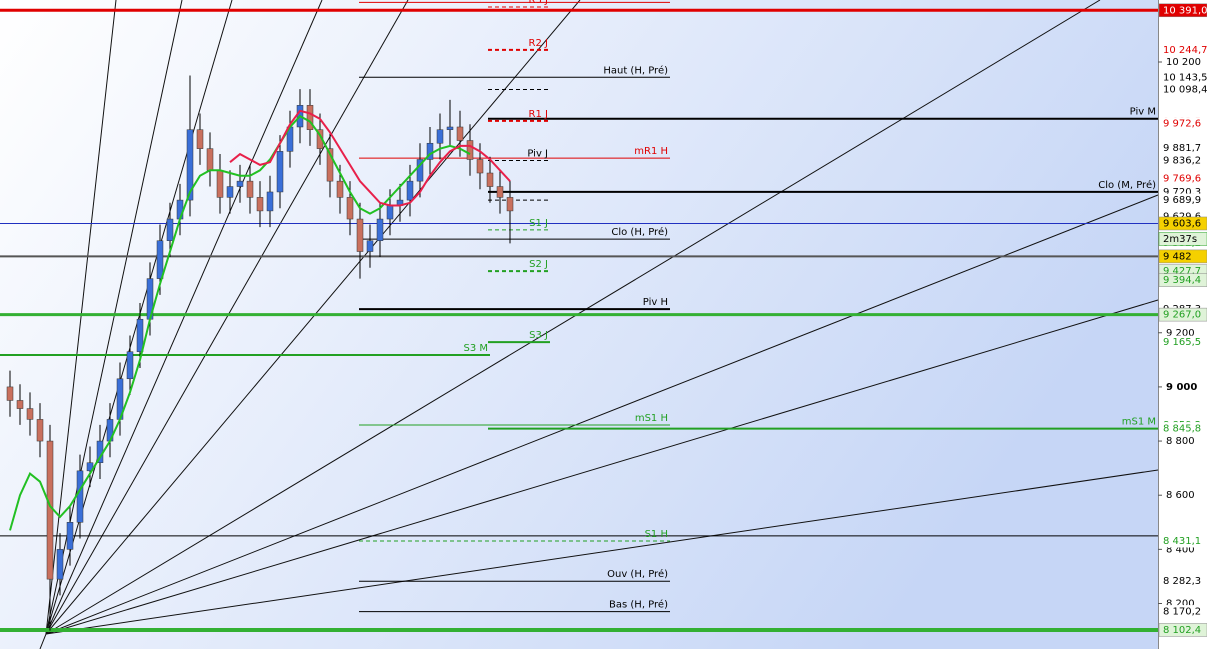 The height and width of the screenshot is (649, 1207). Describe the element at coordinates (639, 232) in the screenshot. I see `level-label: Clo (H, Pré)` at that location.